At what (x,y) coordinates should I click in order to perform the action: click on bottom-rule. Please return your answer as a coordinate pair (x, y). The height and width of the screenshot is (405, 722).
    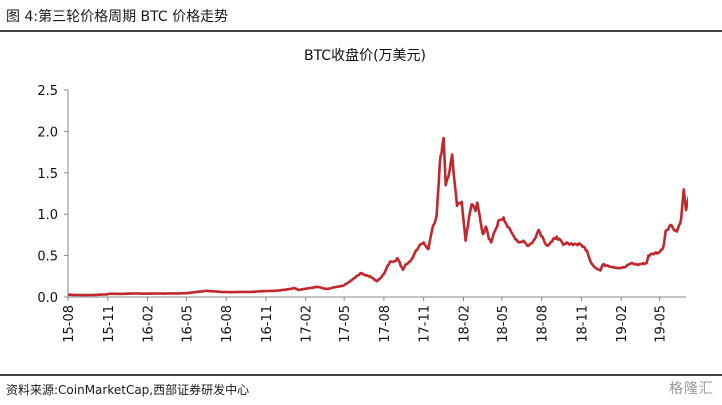
    Looking at the image, I should click on (361, 375).